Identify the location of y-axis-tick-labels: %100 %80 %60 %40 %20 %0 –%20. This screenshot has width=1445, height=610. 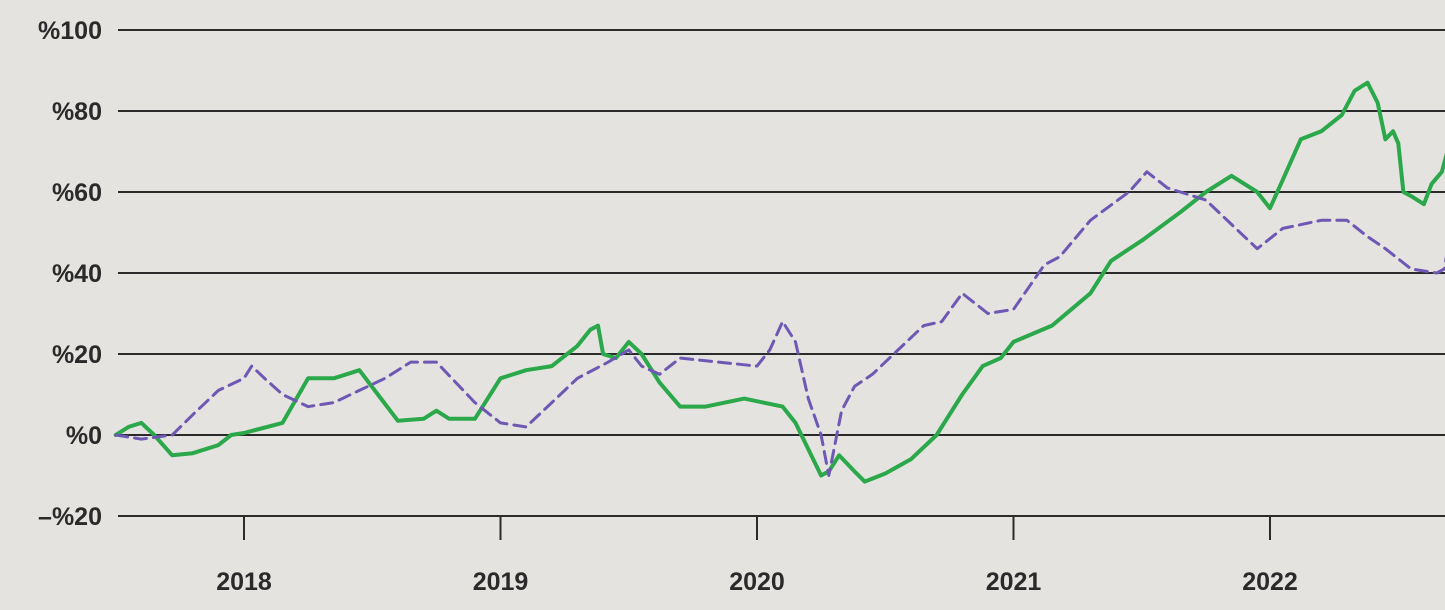
(70, 274).